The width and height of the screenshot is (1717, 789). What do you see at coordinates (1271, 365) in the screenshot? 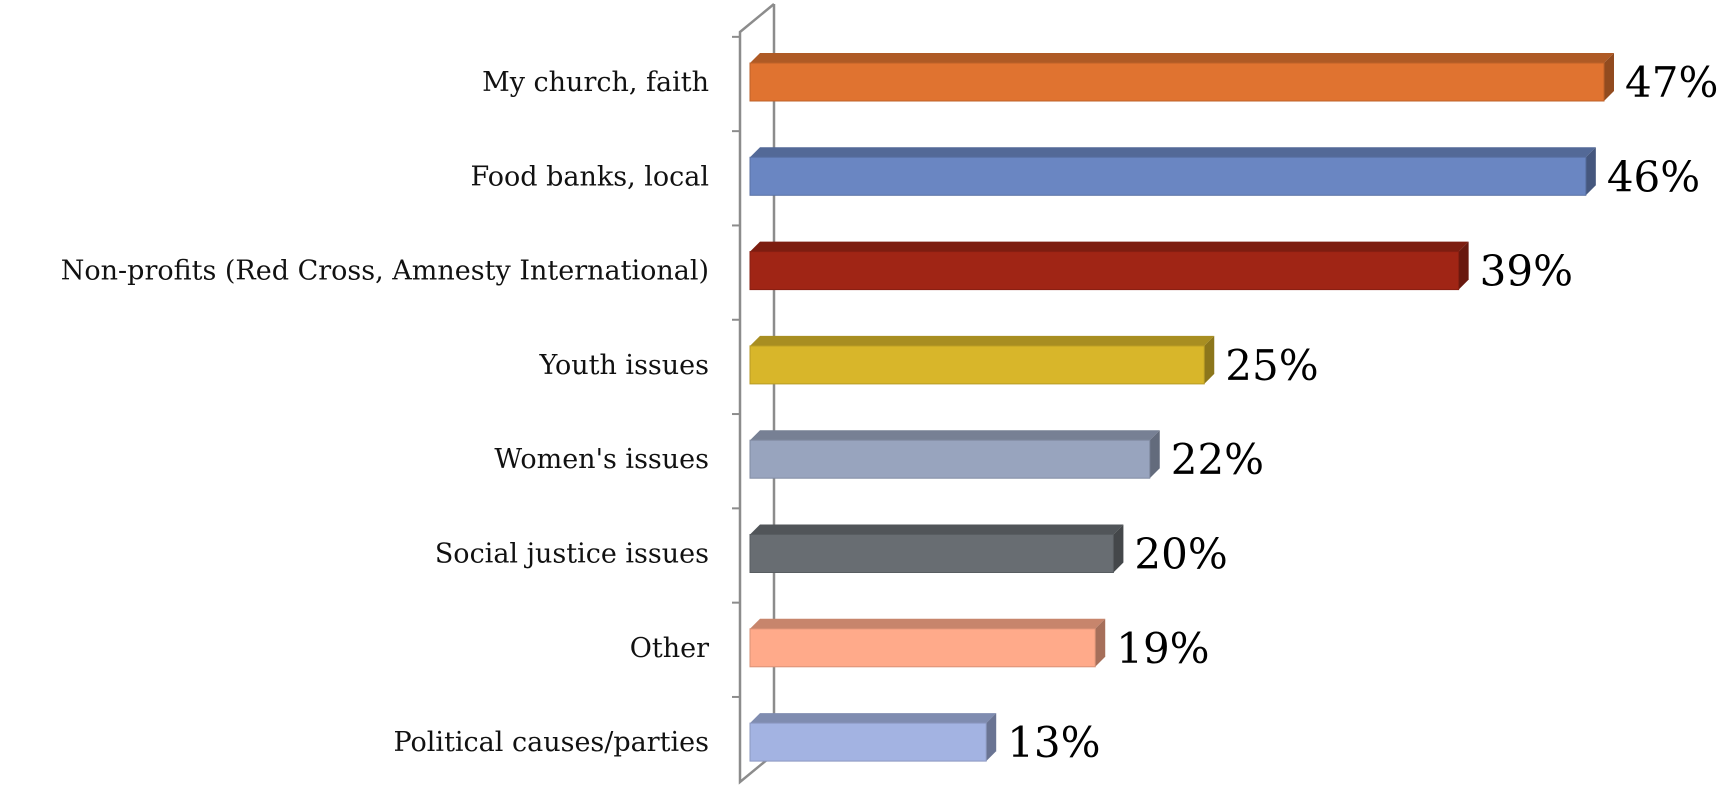
I see `data-label: 25%` at bounding box center [1271, 365].